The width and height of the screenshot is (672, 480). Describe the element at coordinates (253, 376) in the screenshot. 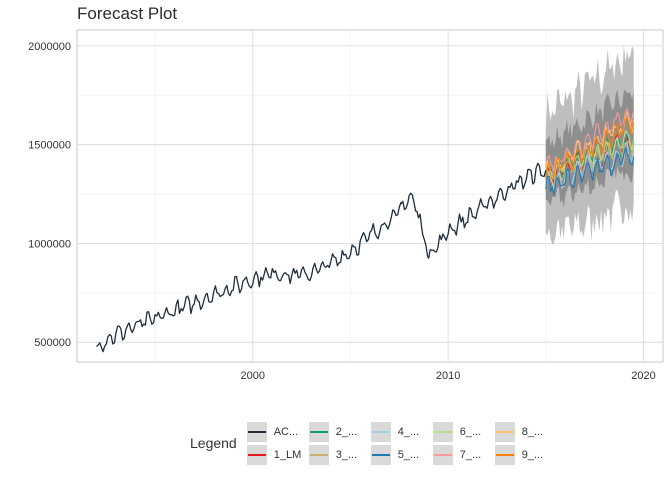

I see `x-tick-label-2000: 2000` at that location.